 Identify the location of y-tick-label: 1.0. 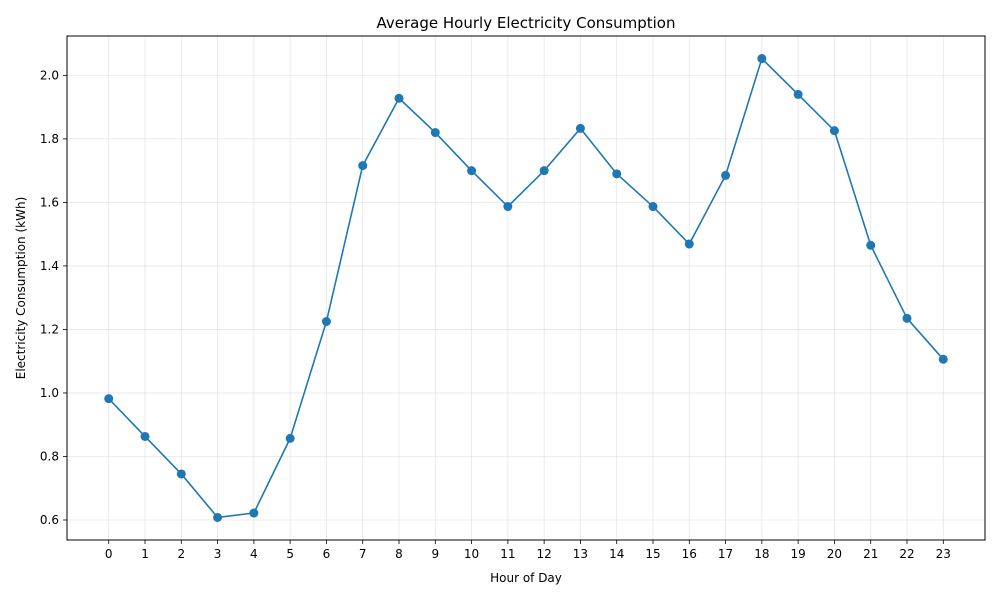
(49, 393).